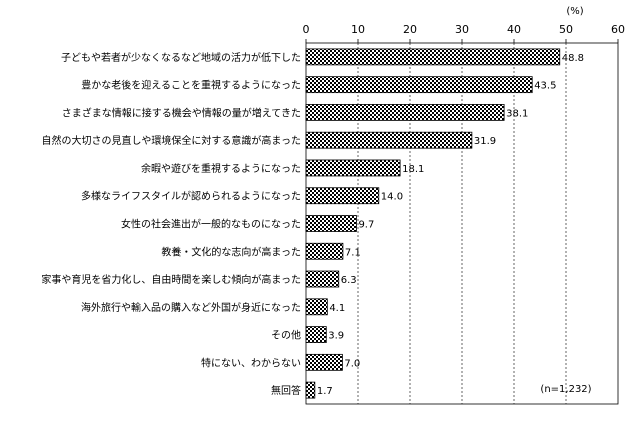 The width and height of the screenshot is (629, 424). Describe the element at coordinates (462, 29) in the screenshot. I see `x-tick-label: 30` at that location.